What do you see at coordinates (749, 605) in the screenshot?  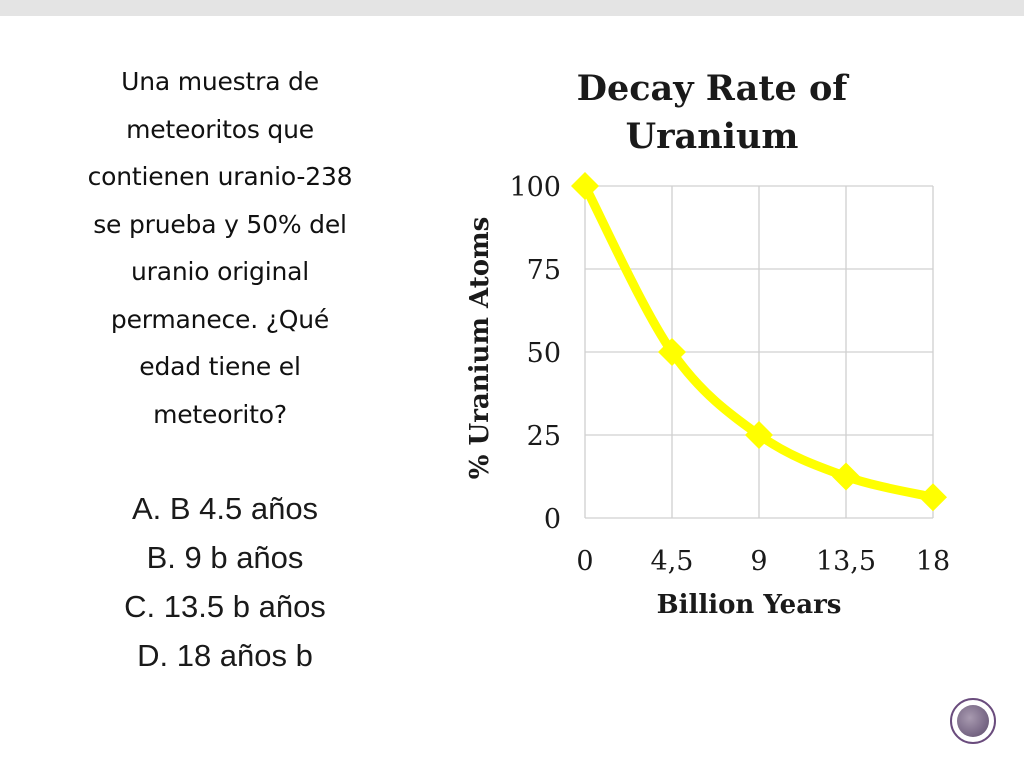 I see `x-axis-label: Billion Years` at bounding box center [749, 605].